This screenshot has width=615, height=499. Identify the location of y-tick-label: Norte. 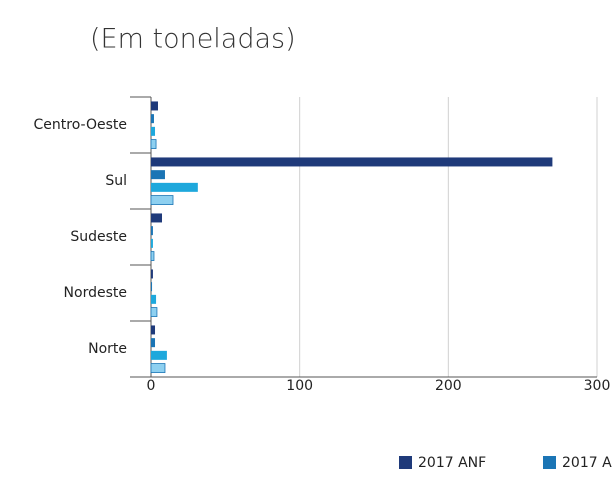
(107, 349).